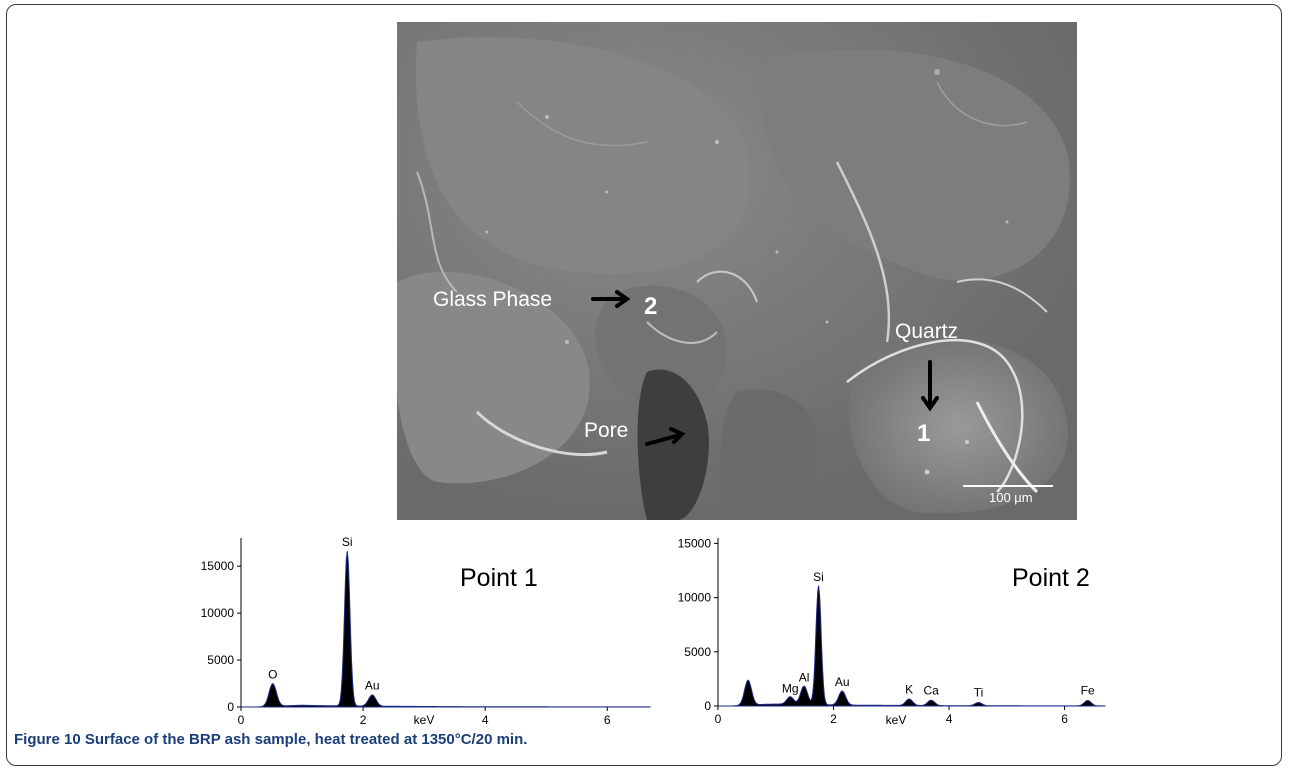 The width and height of the screenshot is (1292, 778). What do you see at coordinates (931, 691) in the screenshot?
I see `peak-label-ca: Ca` at bounding box center [931, 691].